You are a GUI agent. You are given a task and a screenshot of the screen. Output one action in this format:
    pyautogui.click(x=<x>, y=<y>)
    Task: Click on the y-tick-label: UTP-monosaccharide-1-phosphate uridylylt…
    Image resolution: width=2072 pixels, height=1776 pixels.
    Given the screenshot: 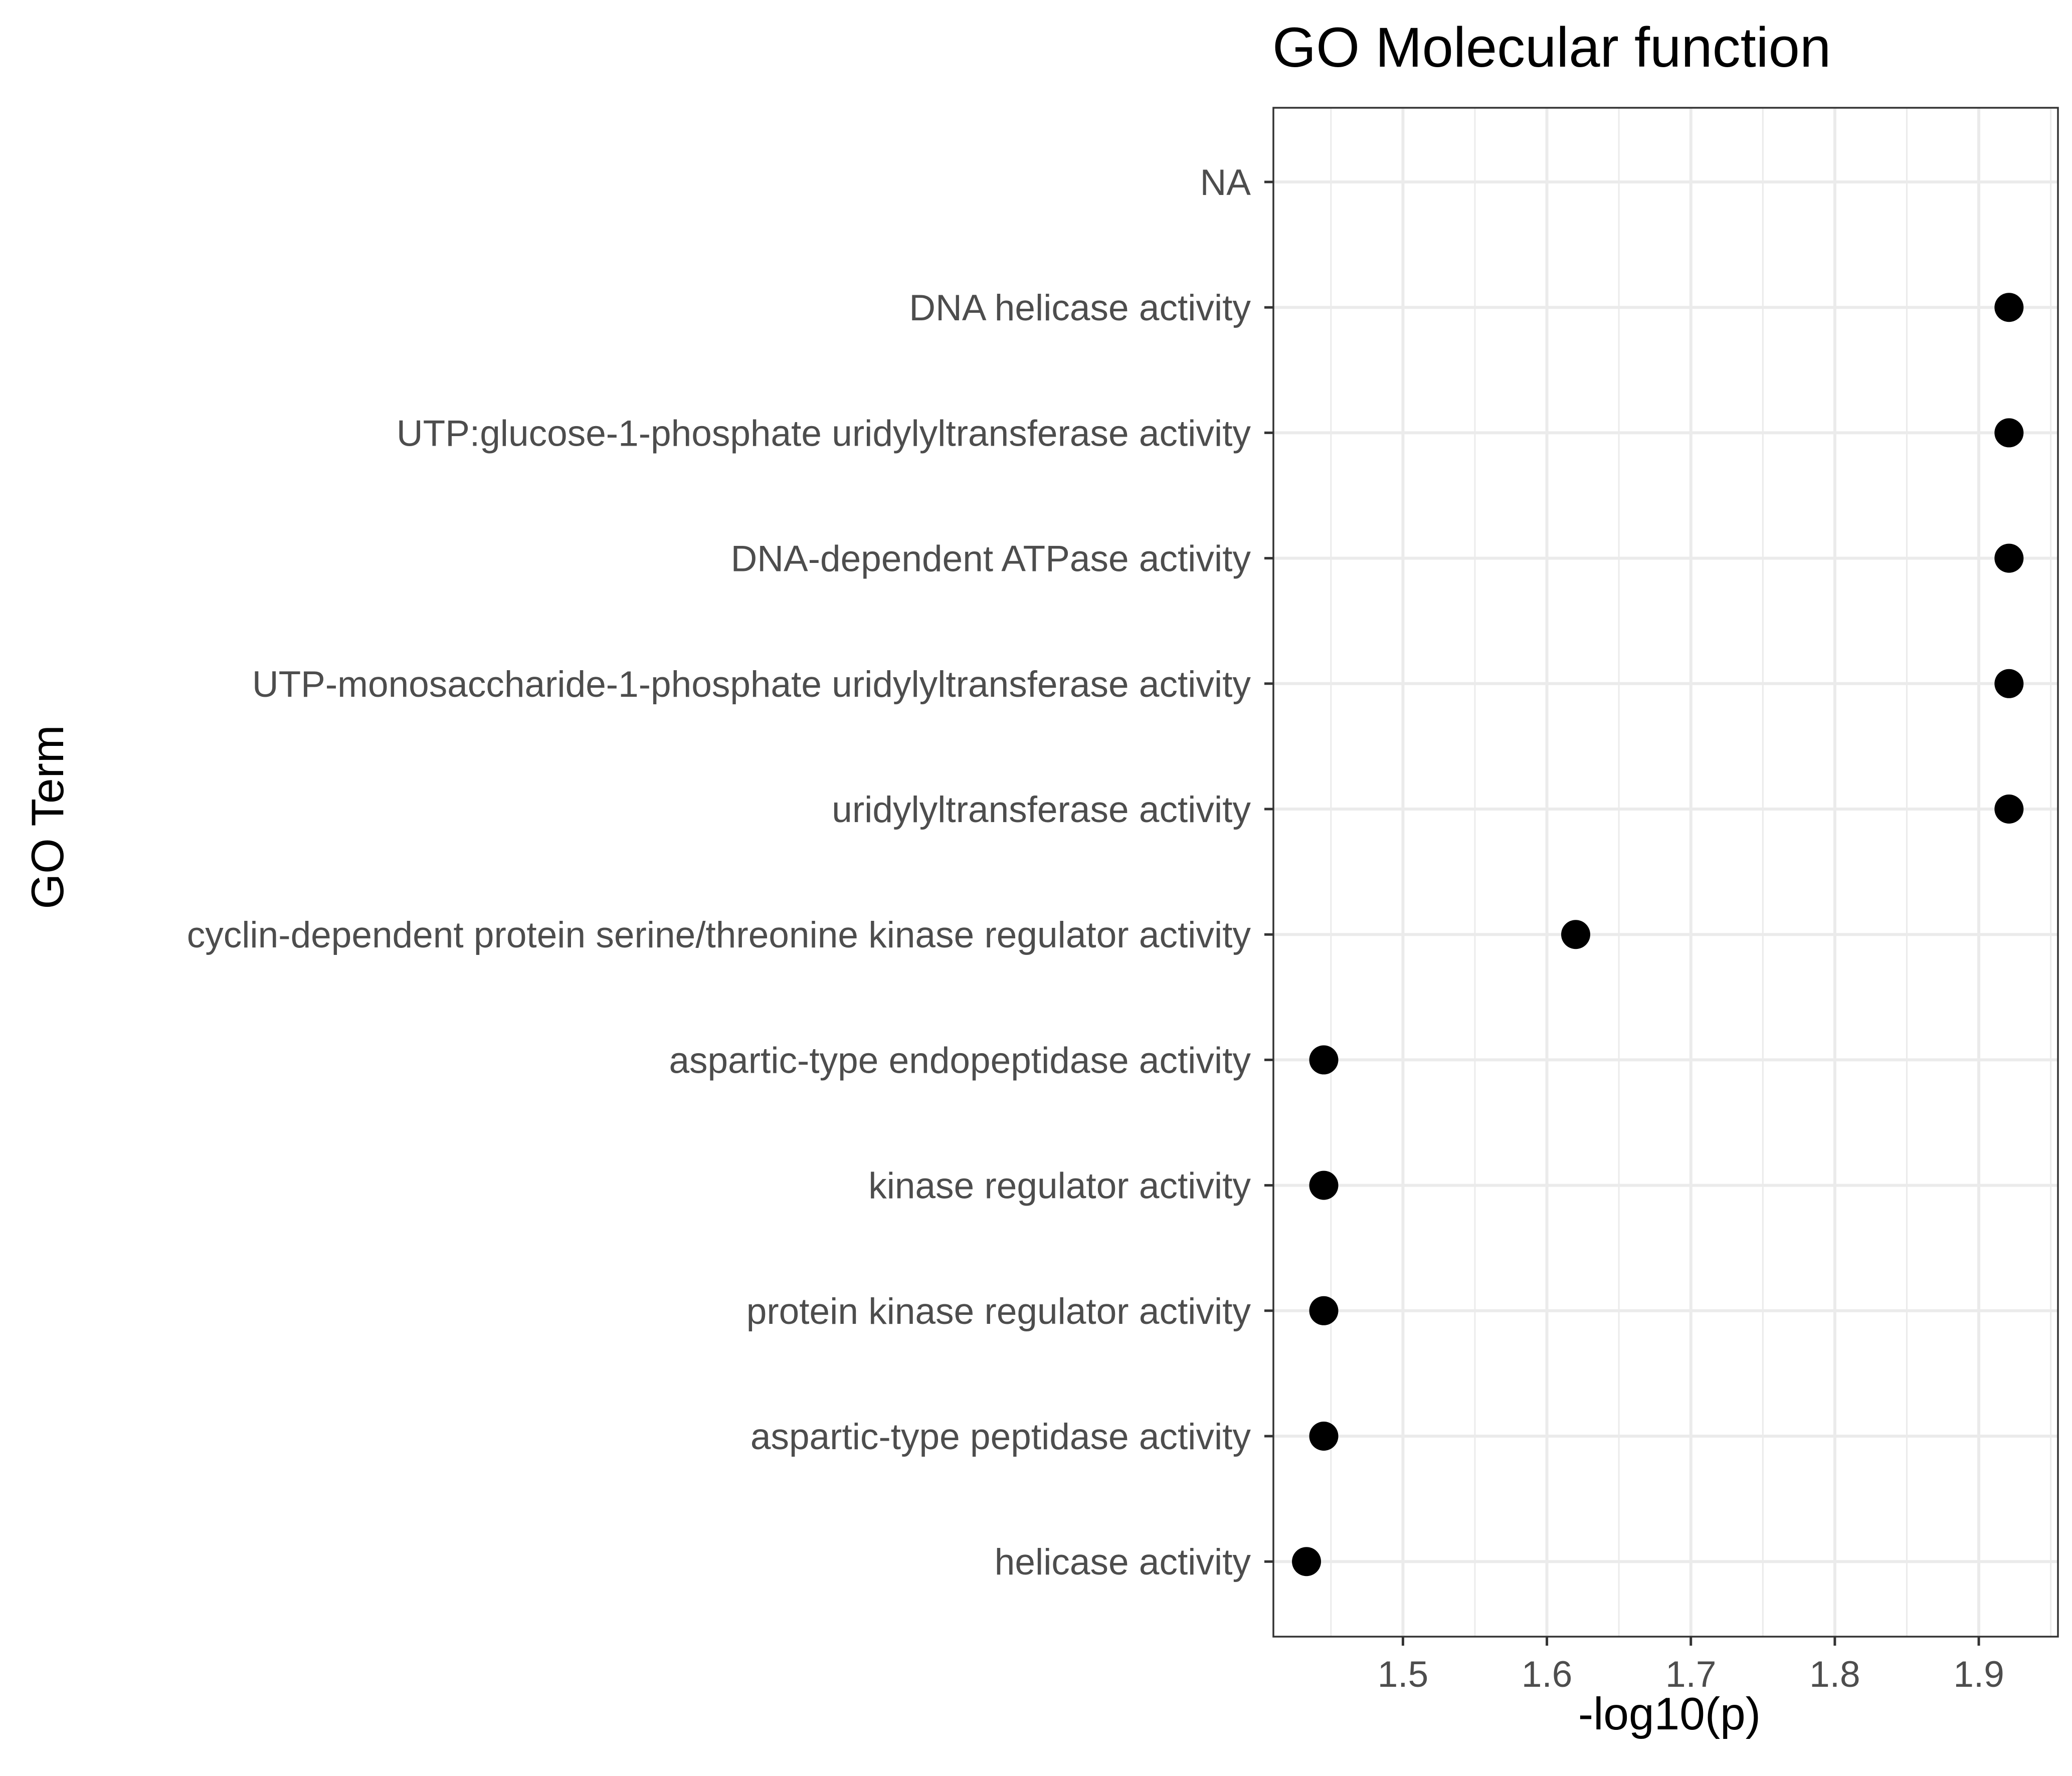 What is the action you would take?
    pyautogui.click(x=751, y=684)
    